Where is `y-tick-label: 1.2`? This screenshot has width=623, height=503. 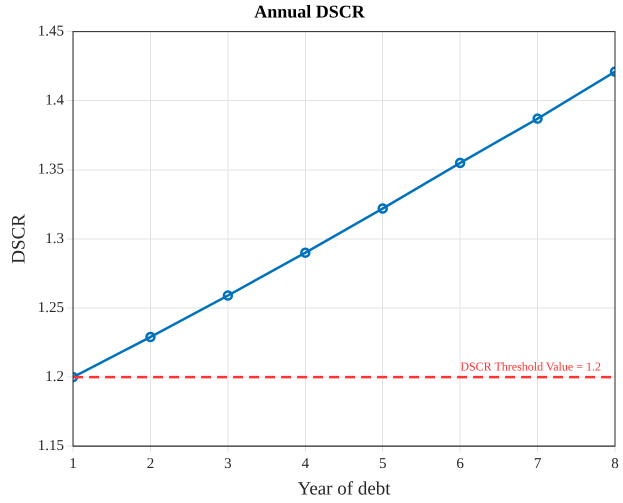
y-tick-label: 1.2 is located at coordinates (54, 377).